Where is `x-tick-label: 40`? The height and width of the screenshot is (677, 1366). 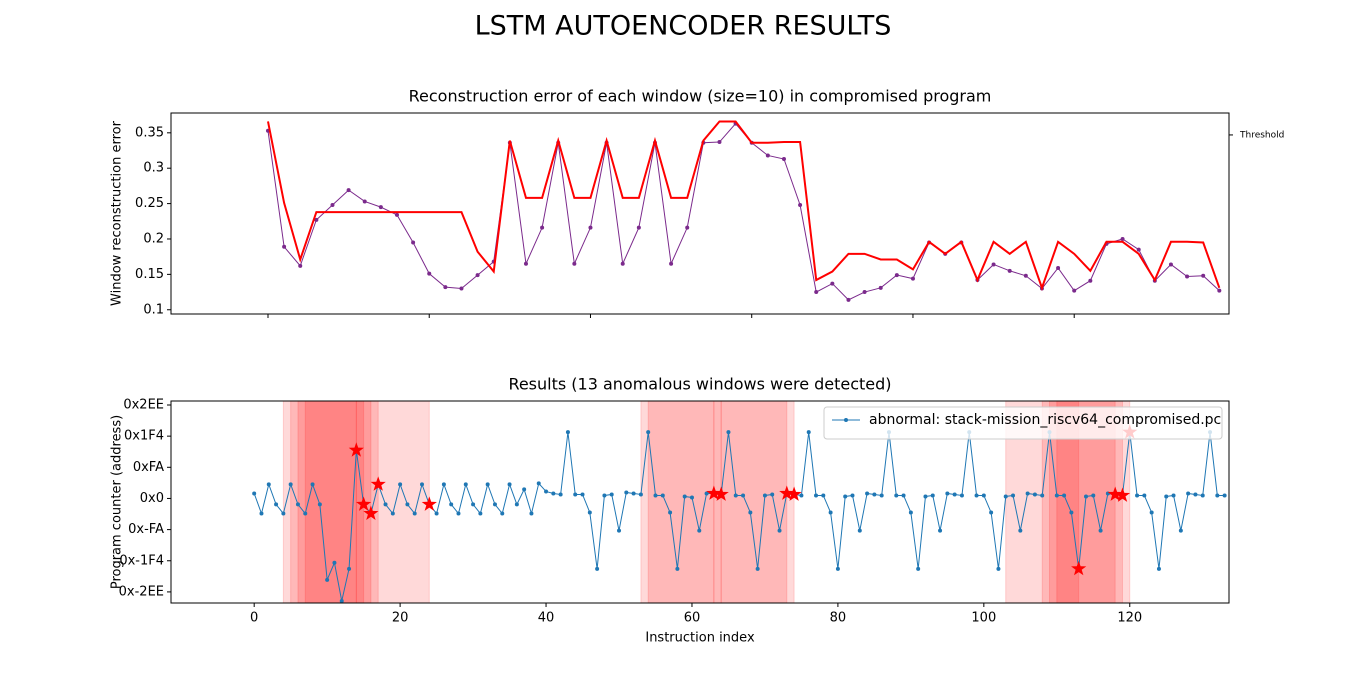 x-tick-label: 40 is located at coordinates (546, 618).